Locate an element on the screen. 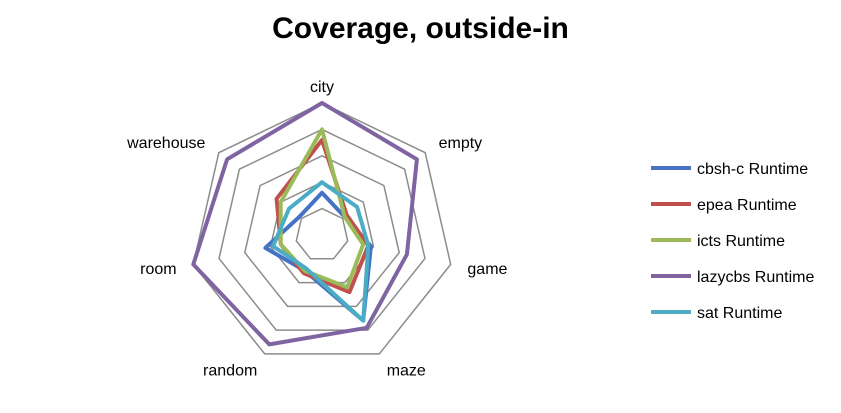  axis-label-game: game is located at coordinates (487, 269).